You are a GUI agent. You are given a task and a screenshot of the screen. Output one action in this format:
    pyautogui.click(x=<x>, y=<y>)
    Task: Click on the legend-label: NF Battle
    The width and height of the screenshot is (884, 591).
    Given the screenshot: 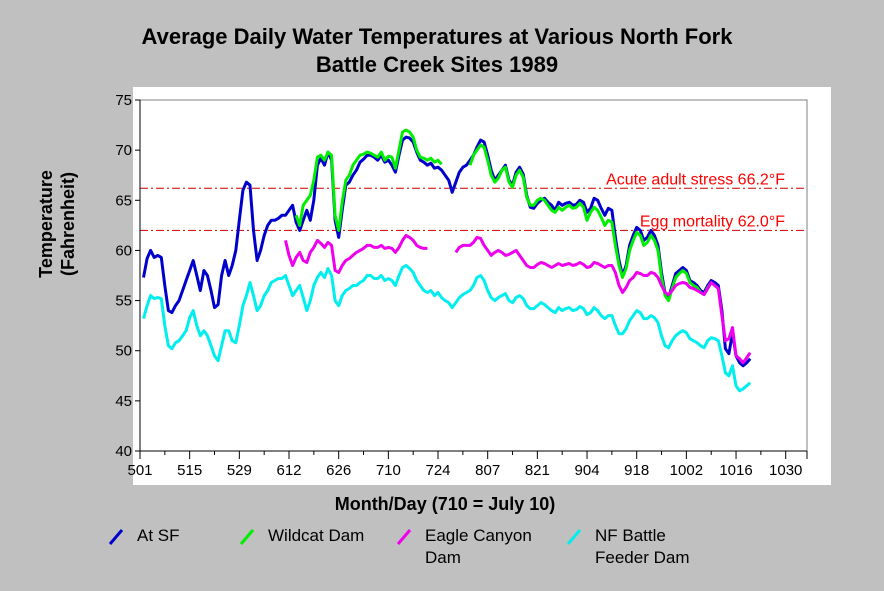 What is the action you would take?
    pyautogui.click(x=630, y=535)
    